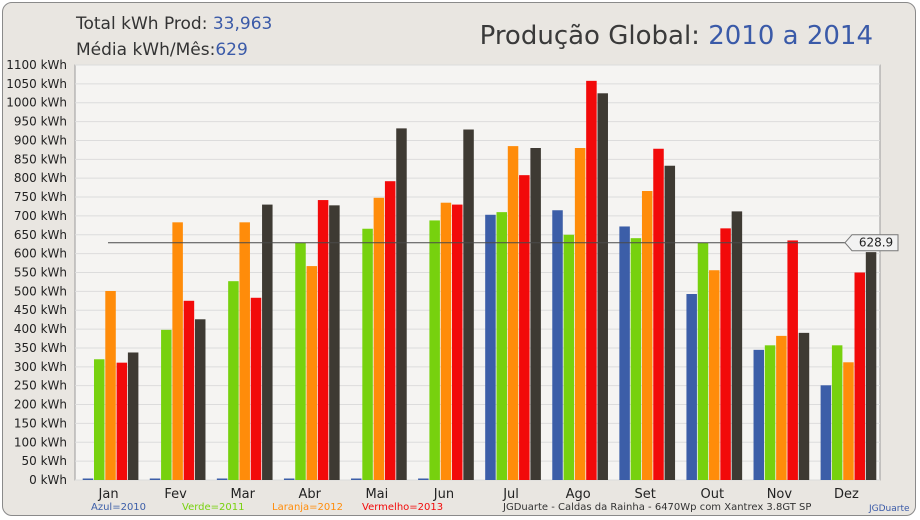 The width and height of the screenshot is (920, 520). What do you see at coordinates (334, 342) in the screenshot?
I see `bar-2014-abr` at bounding box center [334, 342].